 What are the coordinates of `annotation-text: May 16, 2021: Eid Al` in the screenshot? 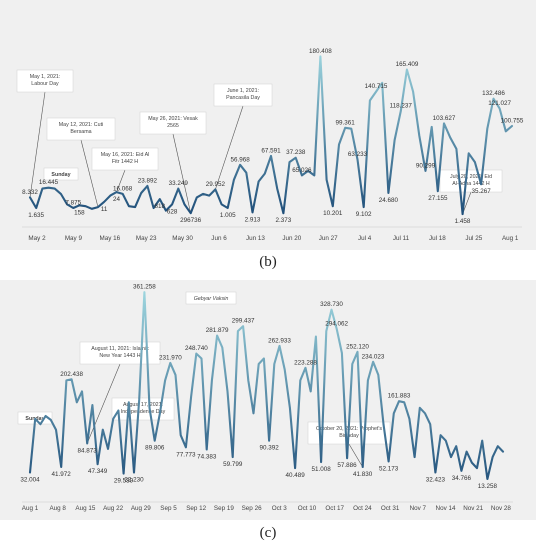 It's located at (125, 155).